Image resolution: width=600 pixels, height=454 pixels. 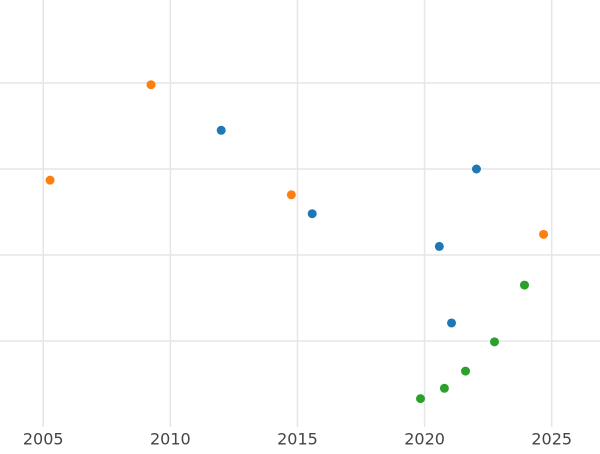 I want to click on x-tick-label: 2020, so click(x=424, y=439).